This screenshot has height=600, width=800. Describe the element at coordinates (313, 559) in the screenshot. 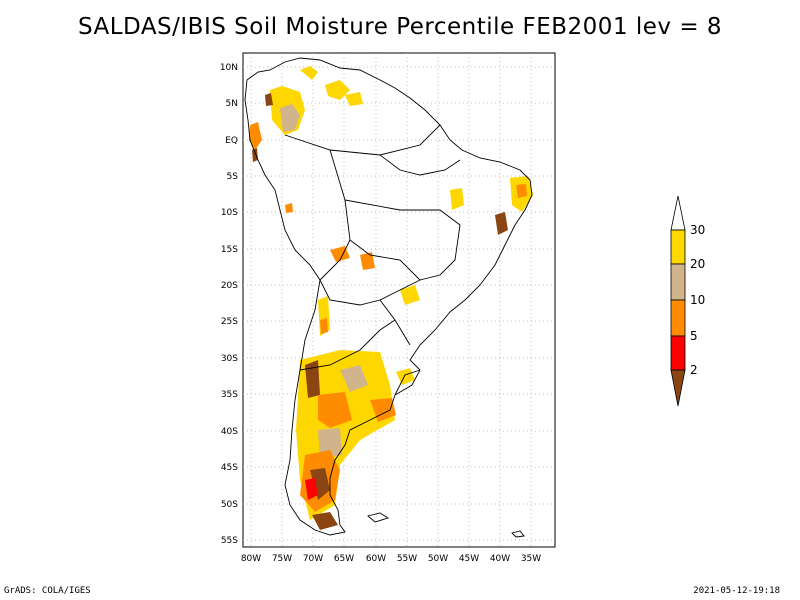

I see `lon-label-70w: 70W` at that location.